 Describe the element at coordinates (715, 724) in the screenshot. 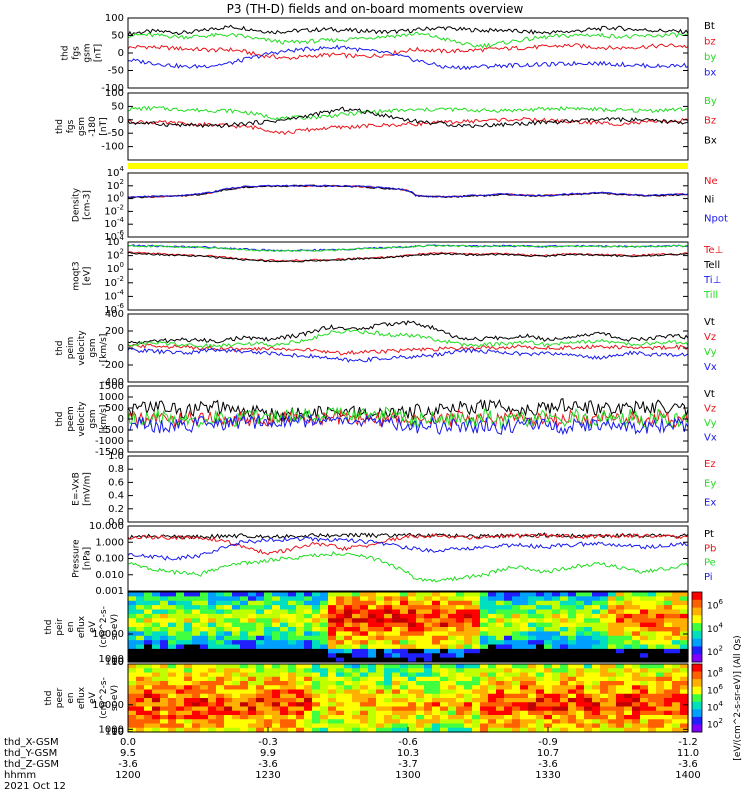

I see `colorbar-tick-label: 102` at that location.